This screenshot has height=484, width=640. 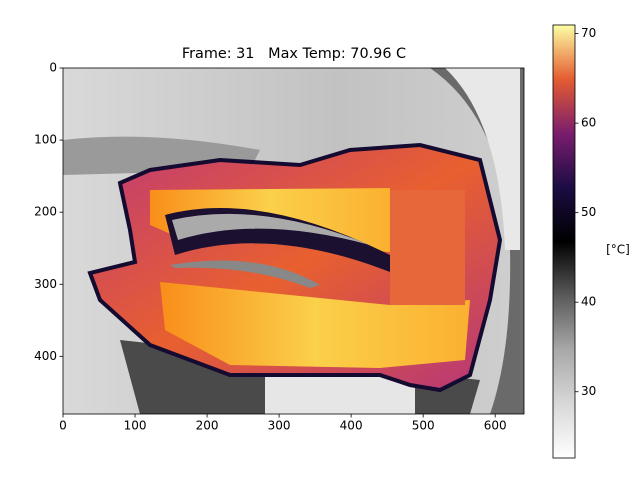 I want to click on colorbar-label: [°C], so click(x=618, y=250).